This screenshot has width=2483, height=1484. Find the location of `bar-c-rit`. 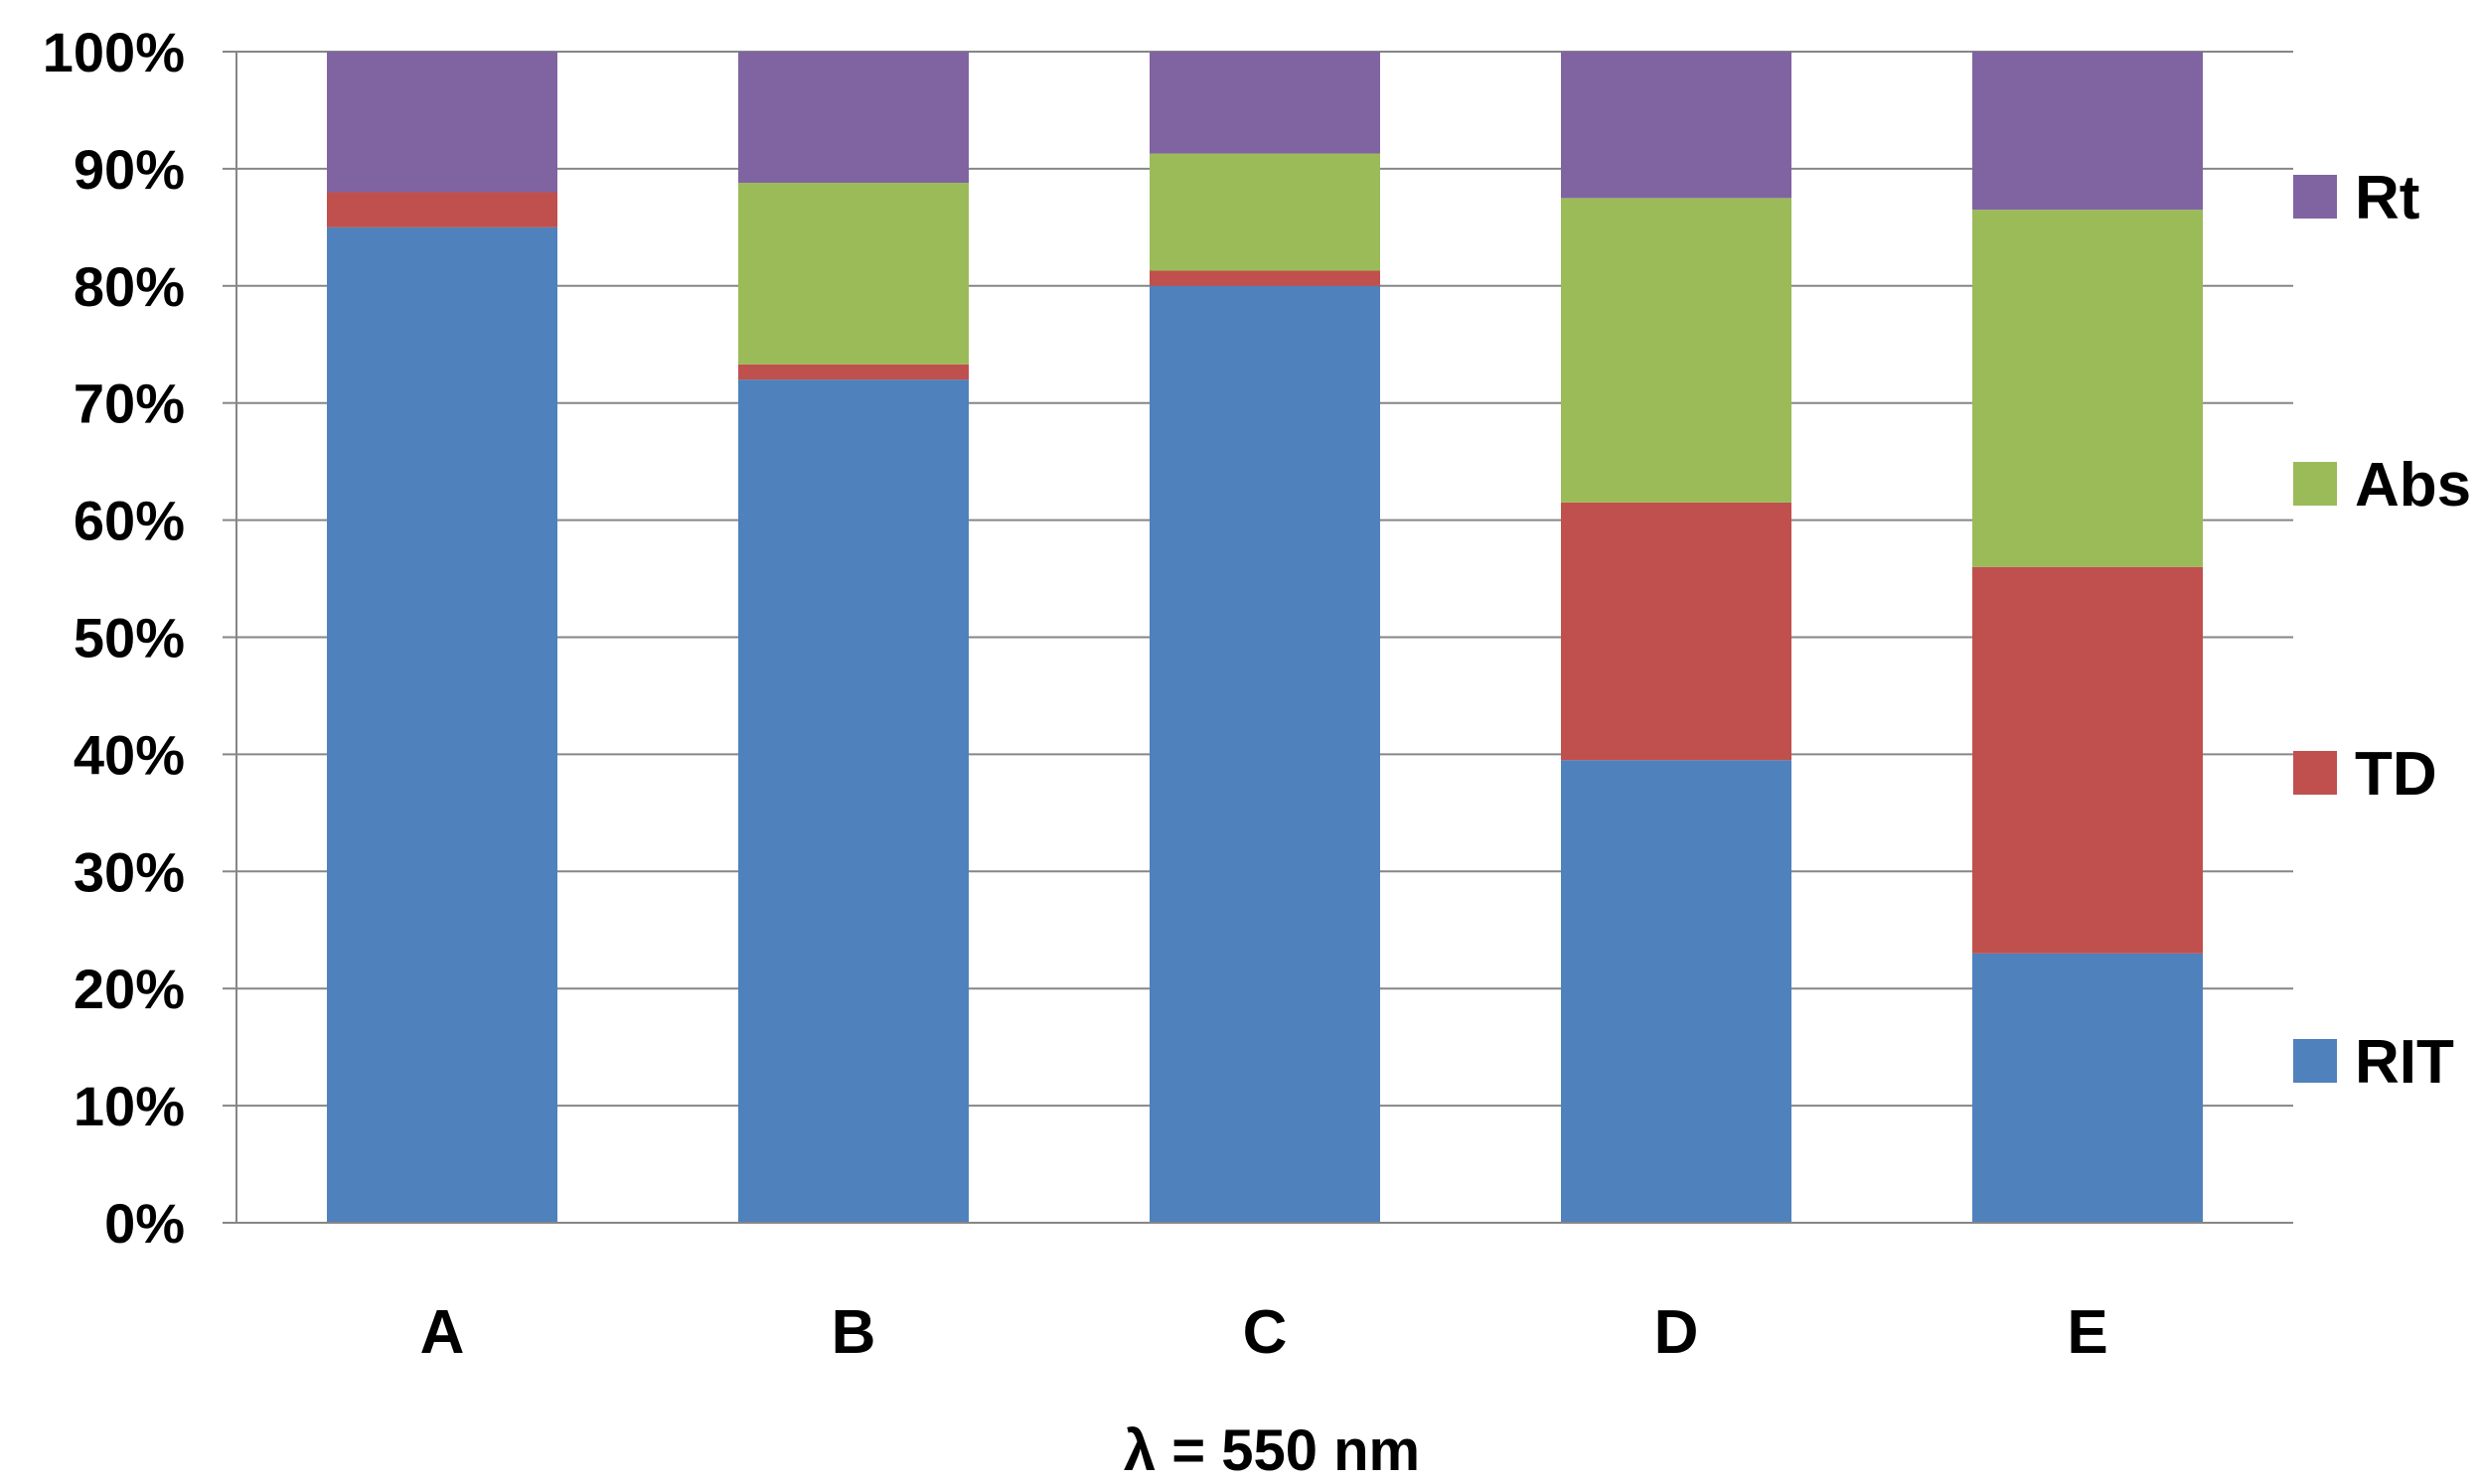

bar-c-rit is located at coordinates (1265, 754).